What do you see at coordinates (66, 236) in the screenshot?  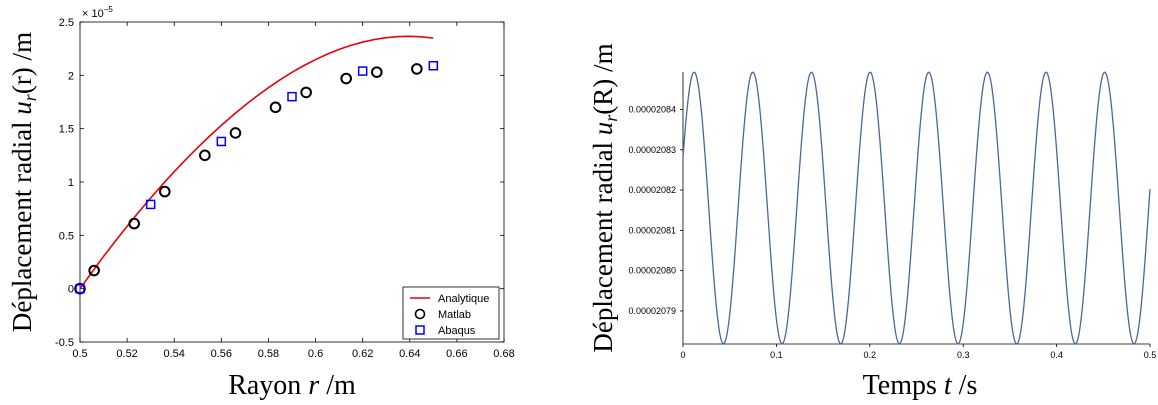 I see `left-y-tick-label: 0.5` at bounding box center [66, 236].